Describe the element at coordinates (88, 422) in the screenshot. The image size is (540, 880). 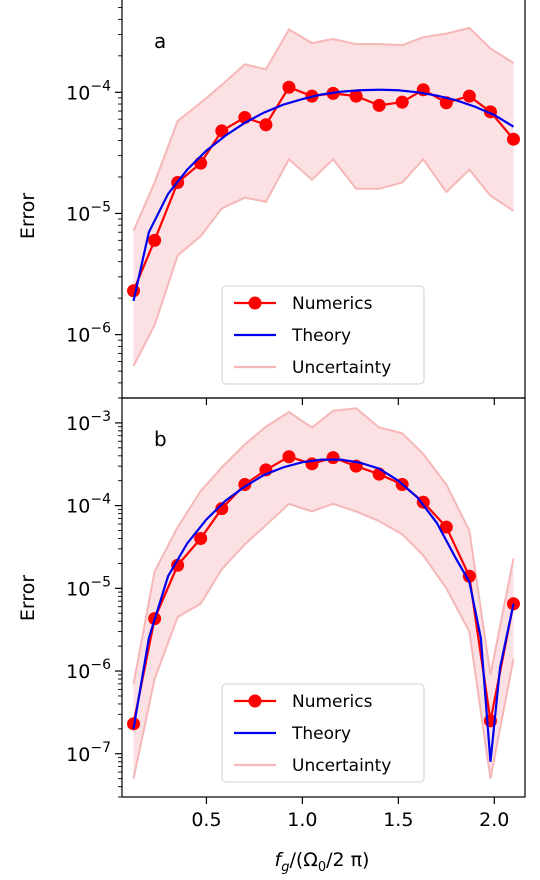
I see `y-tick-label: 10⁻³` at that location.